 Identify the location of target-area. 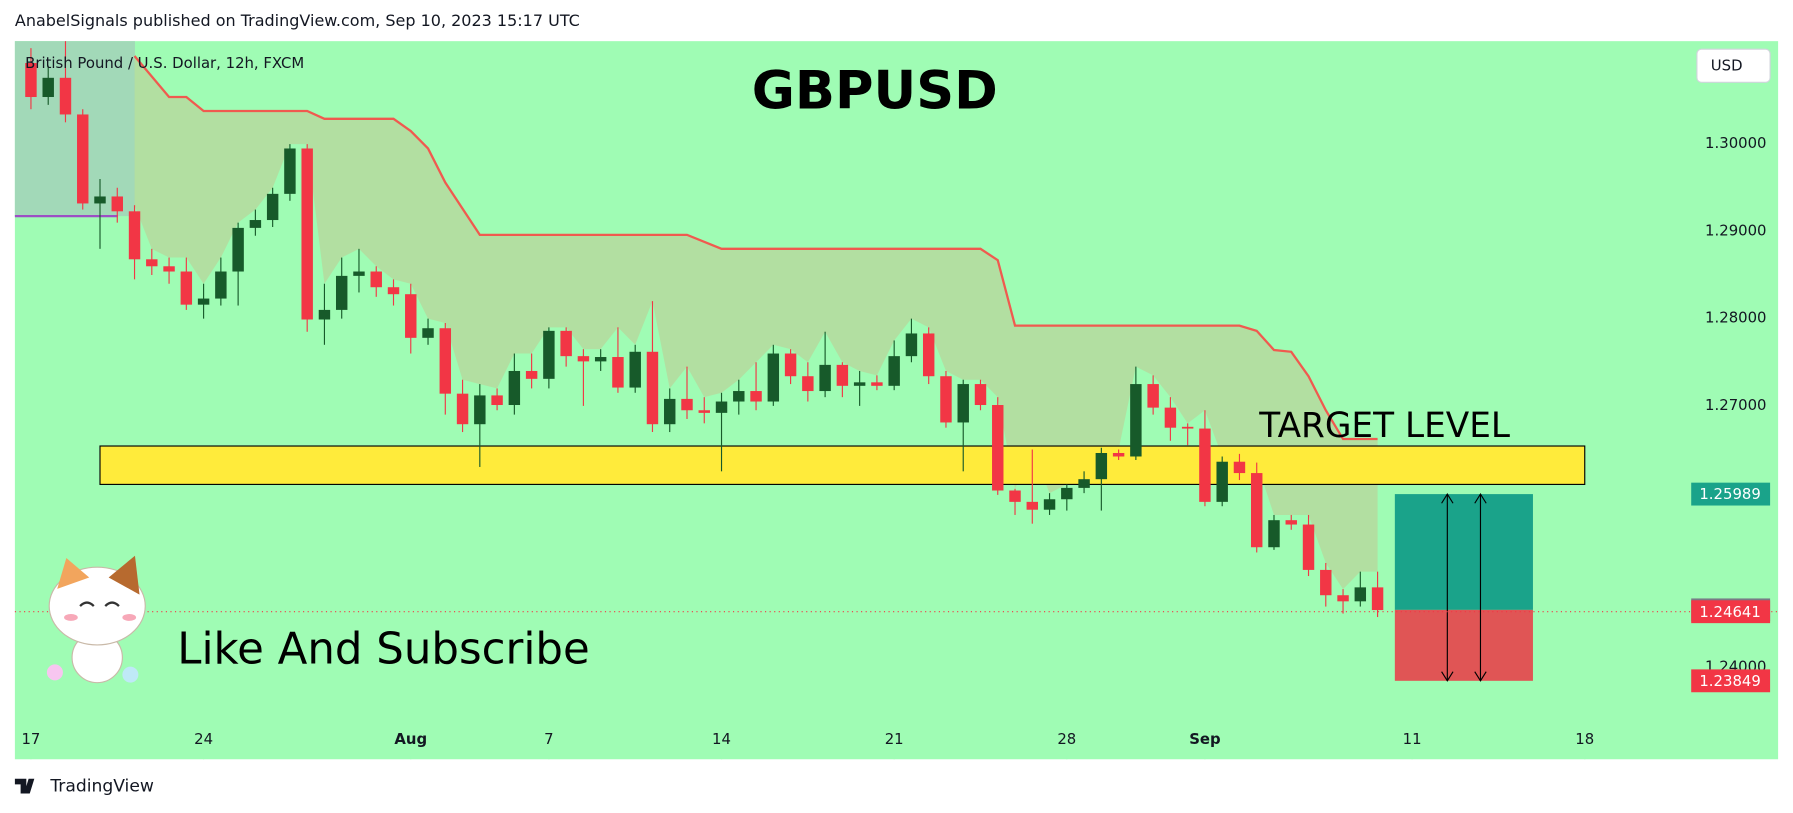
(1463, 552).